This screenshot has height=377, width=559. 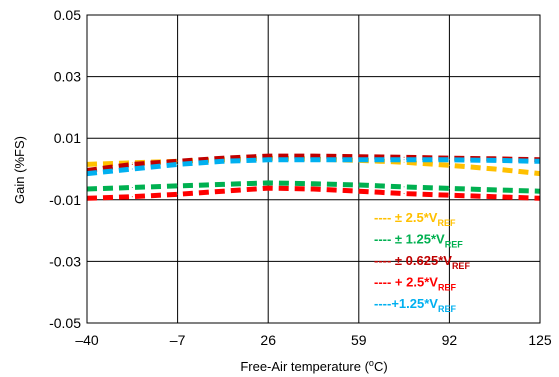 I want to click on y-axis-title: Gain (%FS), so click(x=19, y=170).